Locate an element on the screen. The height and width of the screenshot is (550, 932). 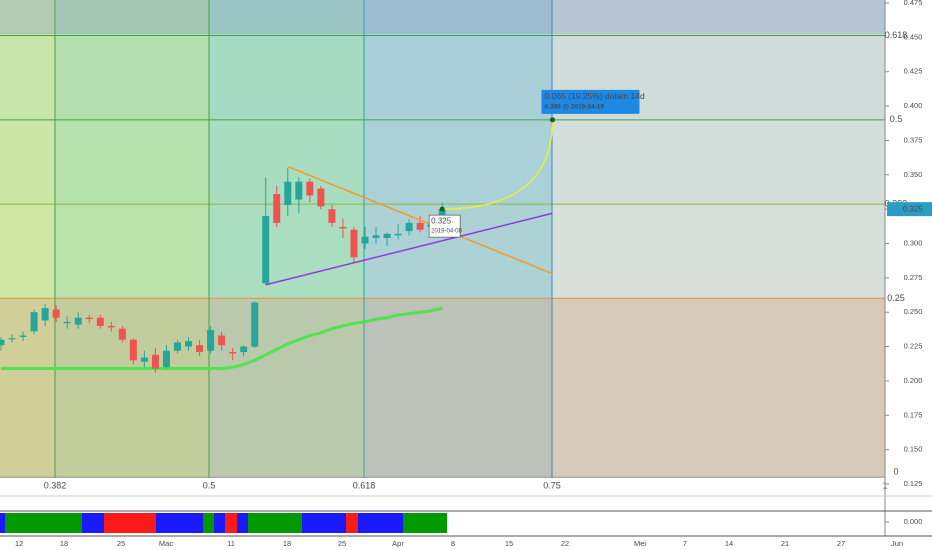
tooltip-price: 0.325 is located at coordinates (441, 220).